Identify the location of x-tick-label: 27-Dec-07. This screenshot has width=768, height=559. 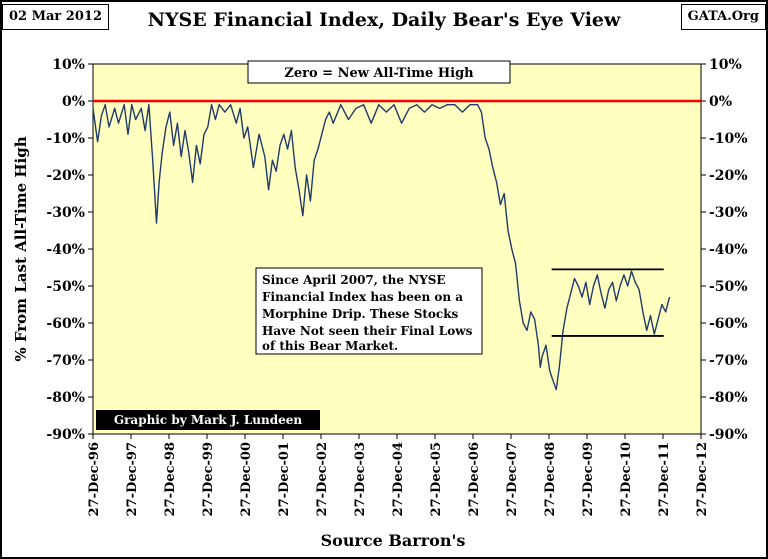
(512, 479).